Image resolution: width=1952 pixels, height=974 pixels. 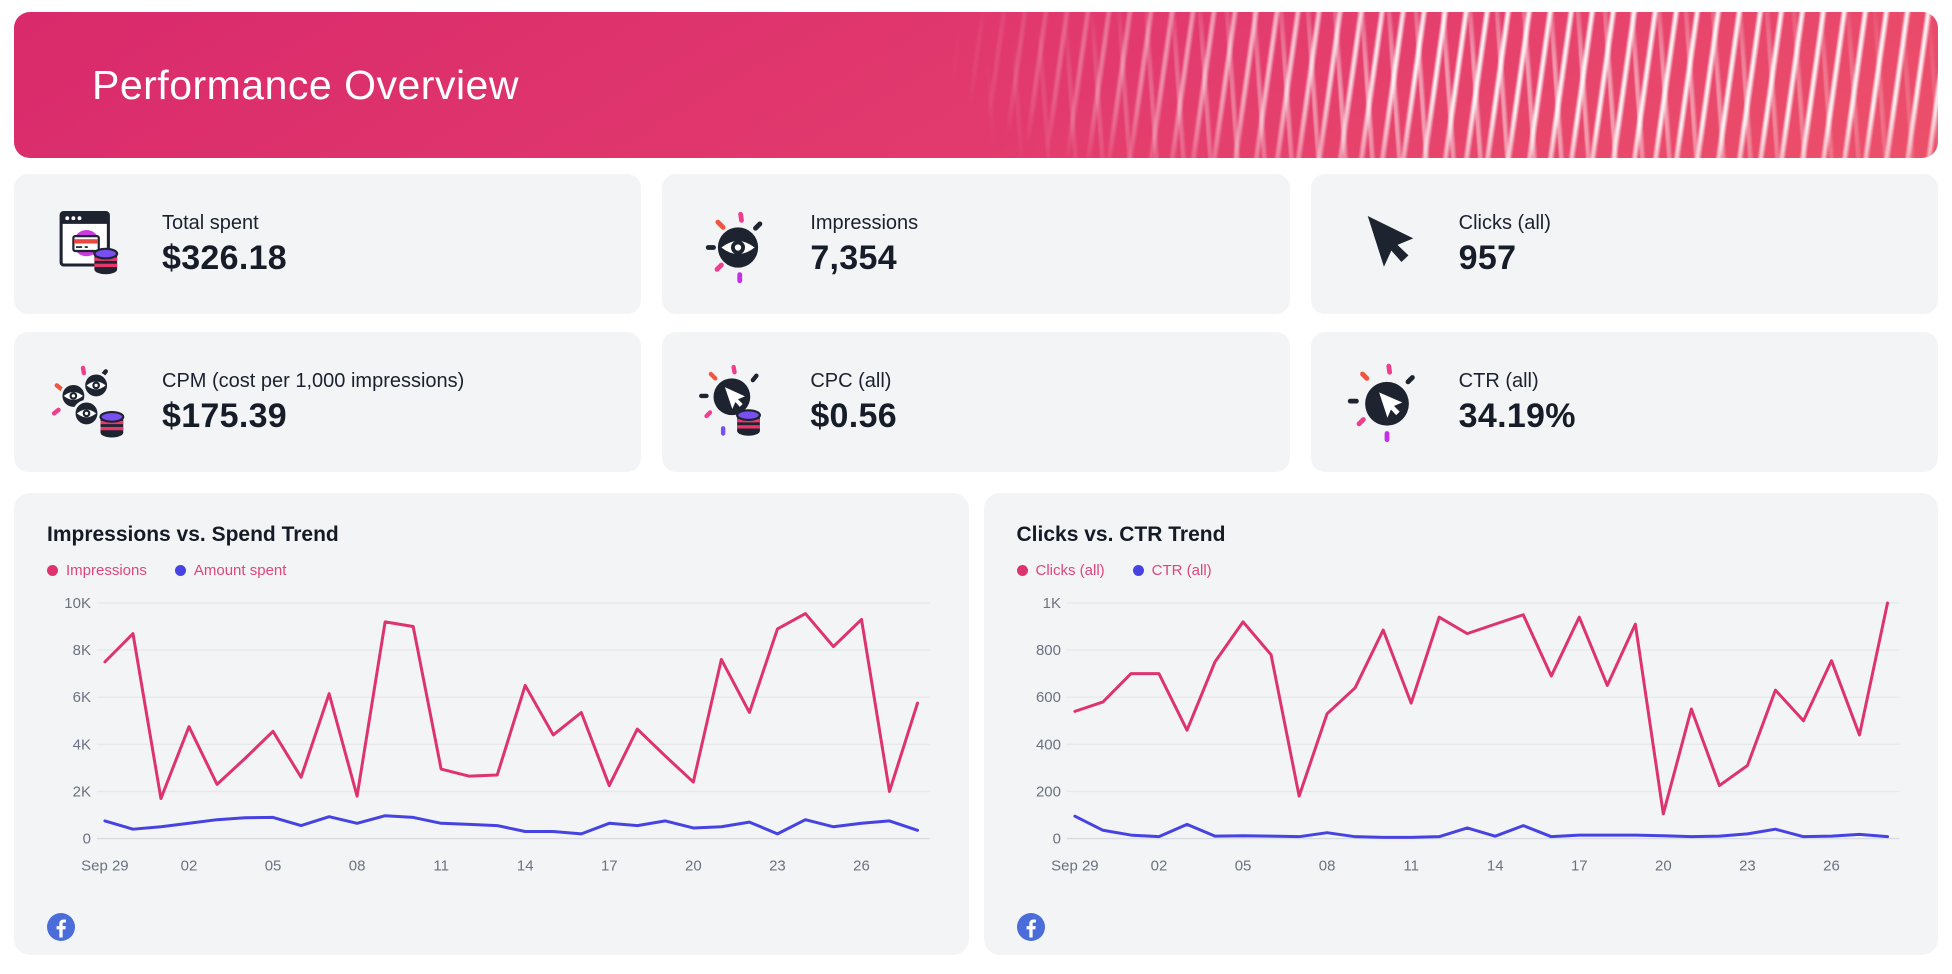 I want to click on chart-title: Impressions vs. Spend Trend, so click(x=193, y=534).